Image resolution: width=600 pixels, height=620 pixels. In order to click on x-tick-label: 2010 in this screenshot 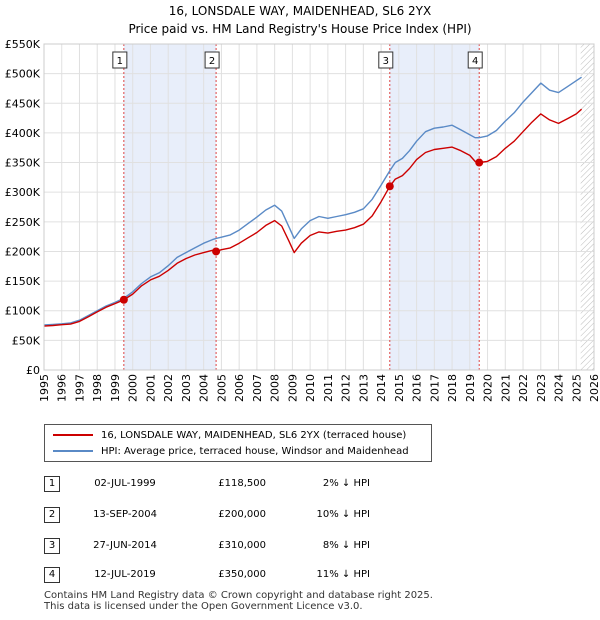, I will do `click(310, 388)`.